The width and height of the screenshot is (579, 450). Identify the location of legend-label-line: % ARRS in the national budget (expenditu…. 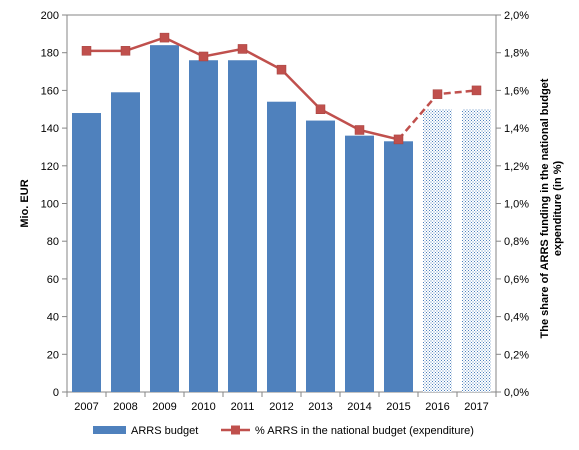
(364, 431).